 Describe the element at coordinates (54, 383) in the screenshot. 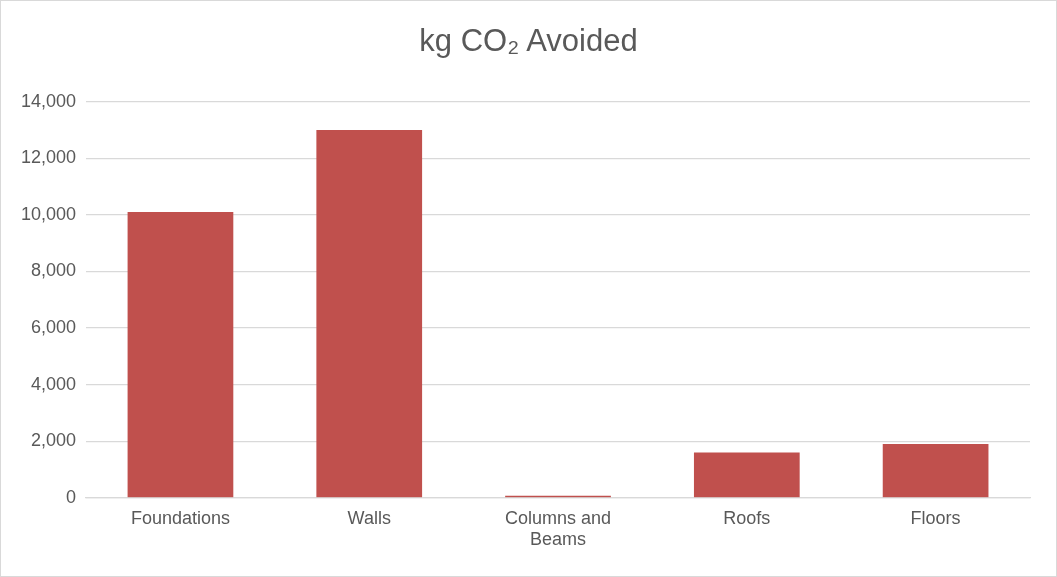

I see `y-tick-label: 4,000` at that location.